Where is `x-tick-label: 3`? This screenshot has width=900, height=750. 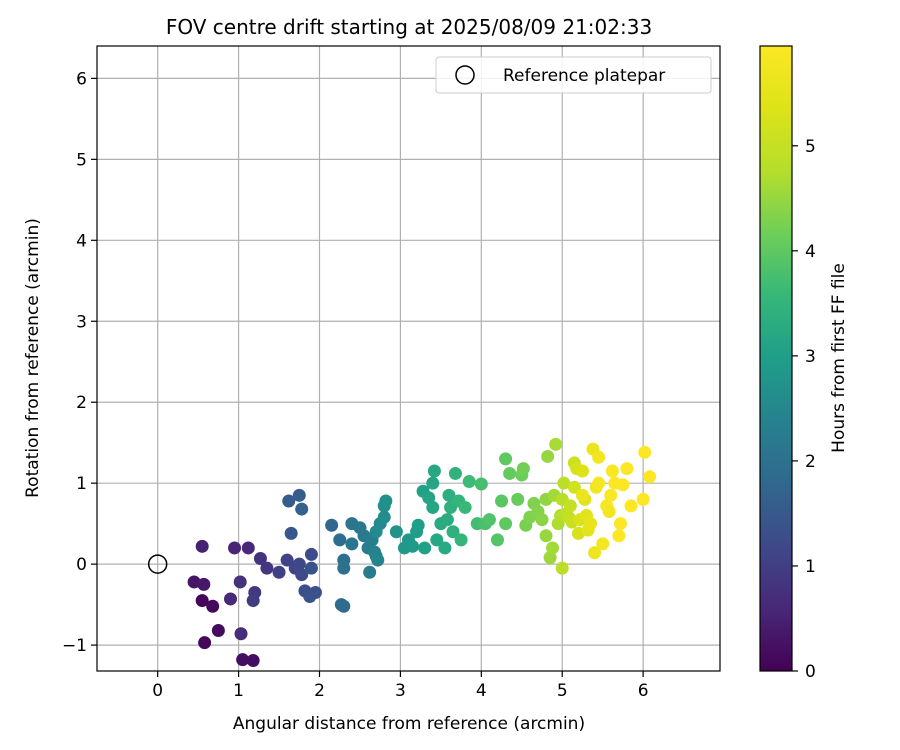 x-tick-label: 3 is located at coordinates (400, 691).